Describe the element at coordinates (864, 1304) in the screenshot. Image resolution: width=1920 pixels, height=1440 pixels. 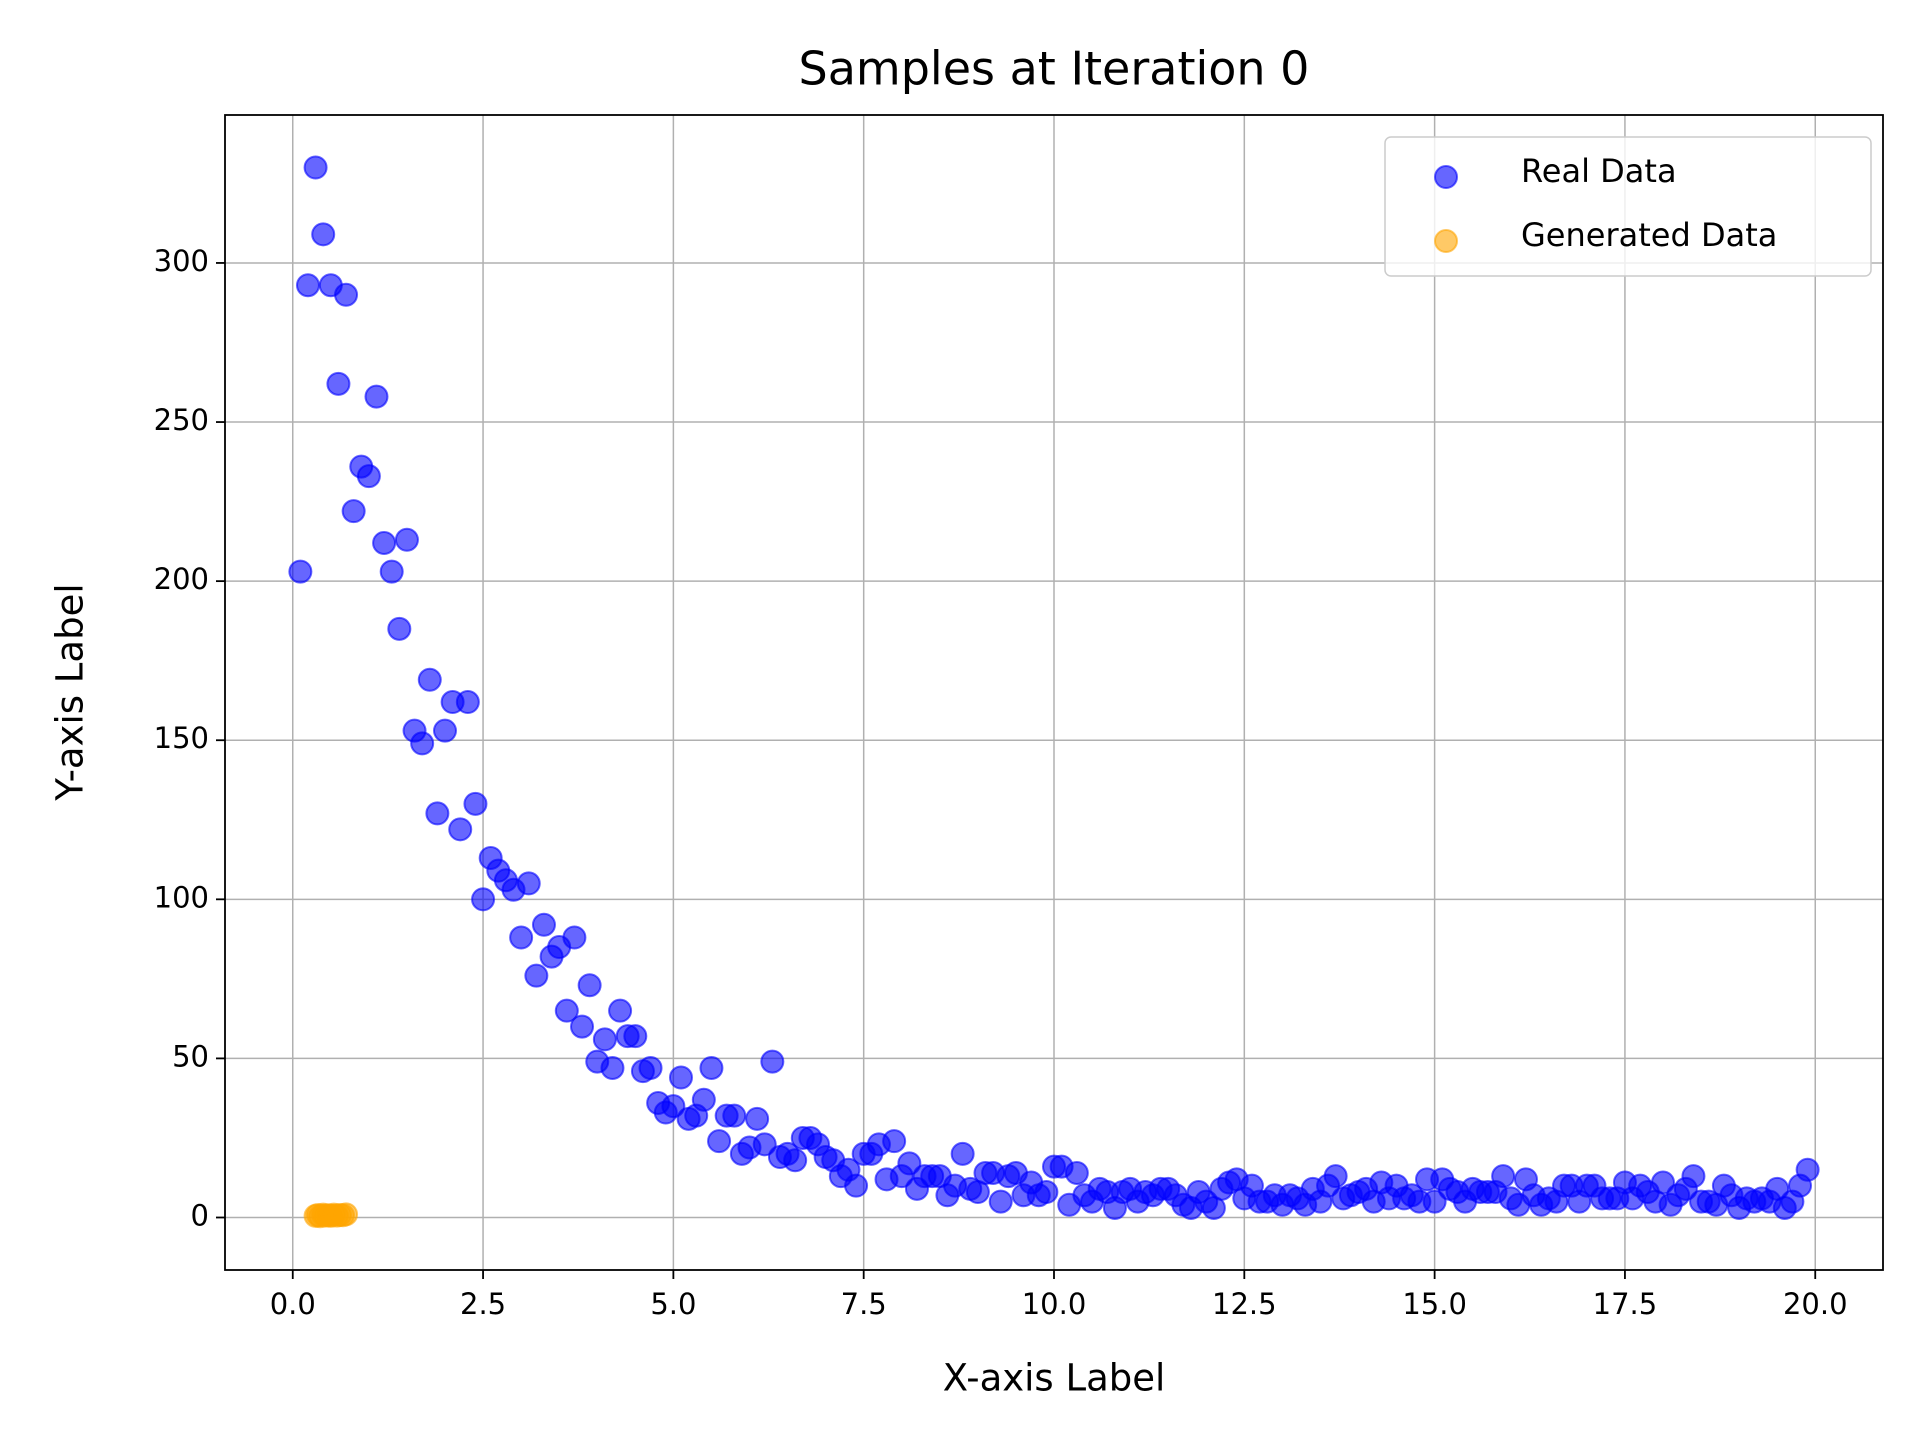
I see `x-tick-label: 7.5` at that location.